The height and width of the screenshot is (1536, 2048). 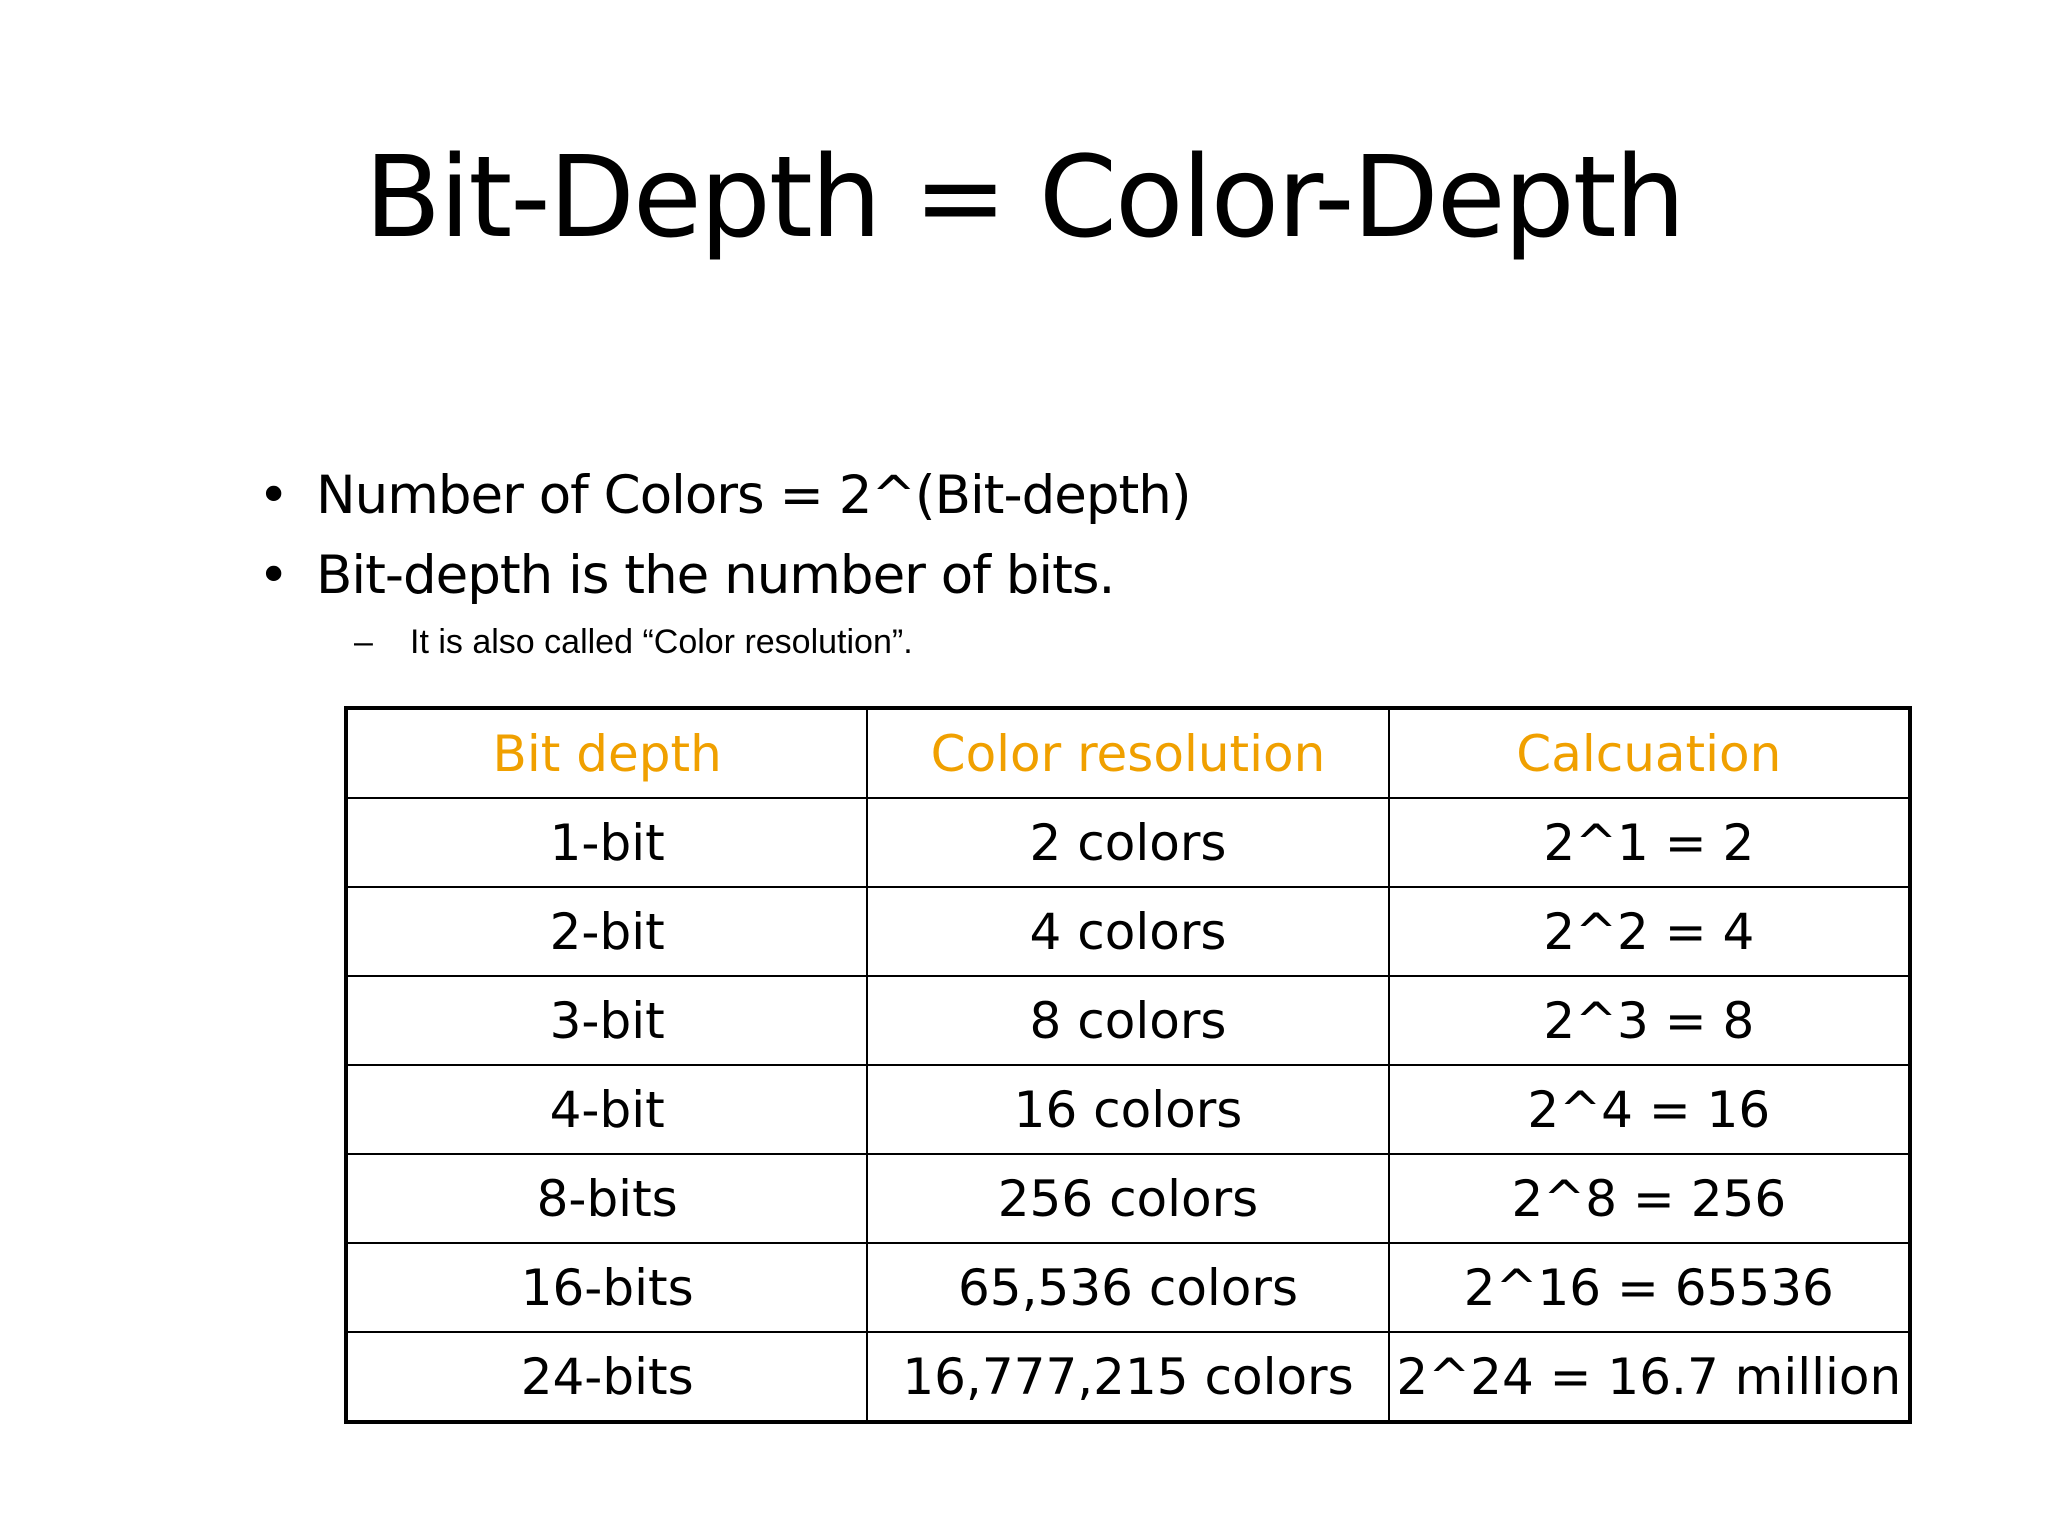 I want to click on bullet-item: • Number of Colors = 2^(Bit-depth), so click(x=1058, y=496).